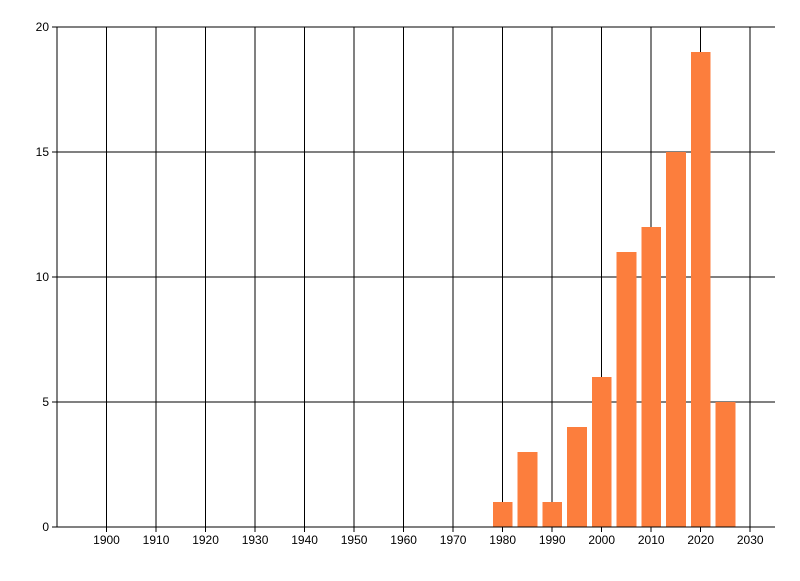 The image size is (800, 581). What do you see at coordinates (651, 540) in the screenshot?
I see `x-tick-label: 2010` at bounding box center [651, 540].